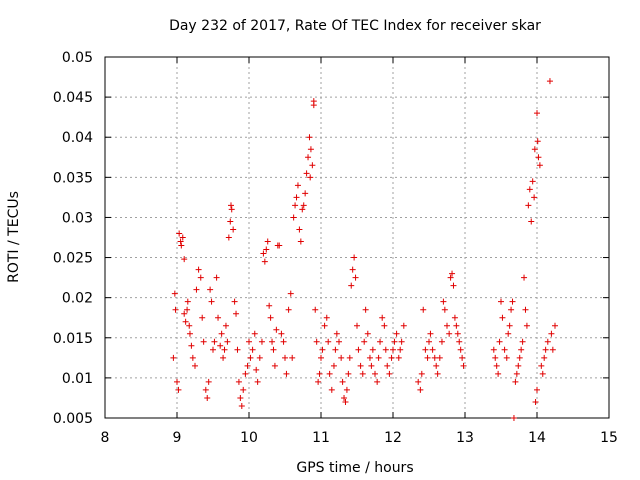 This screenshot has height=480, width=640. What do you see at coordinates (609, 438) in the screenshot?
I see `x-tick-label: 15` at bounding box center [609, 438].